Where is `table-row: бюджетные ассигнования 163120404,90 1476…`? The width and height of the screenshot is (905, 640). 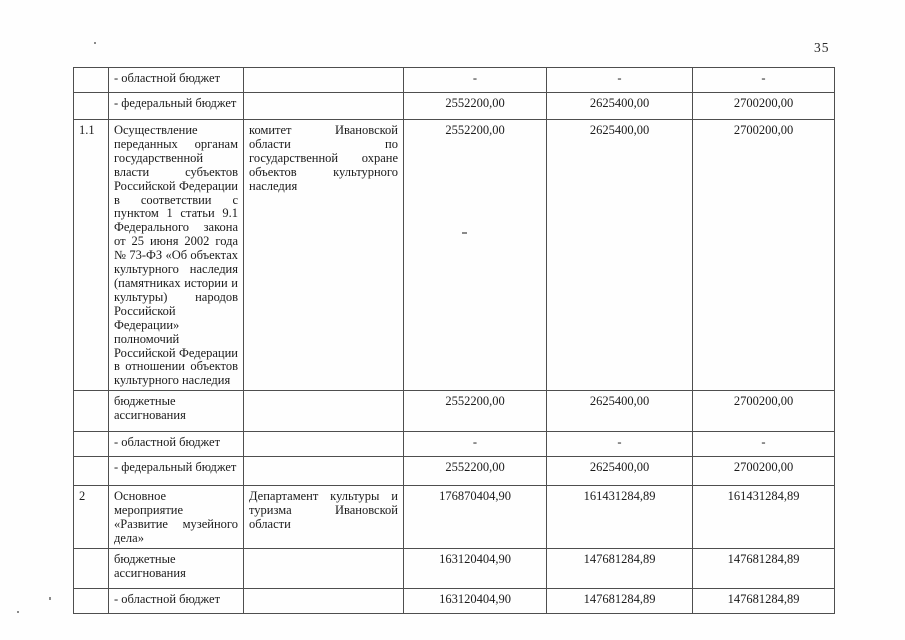 table-row: бюджетные ассигнования 163120404,90 1476… is located at coordinates (454, 568).